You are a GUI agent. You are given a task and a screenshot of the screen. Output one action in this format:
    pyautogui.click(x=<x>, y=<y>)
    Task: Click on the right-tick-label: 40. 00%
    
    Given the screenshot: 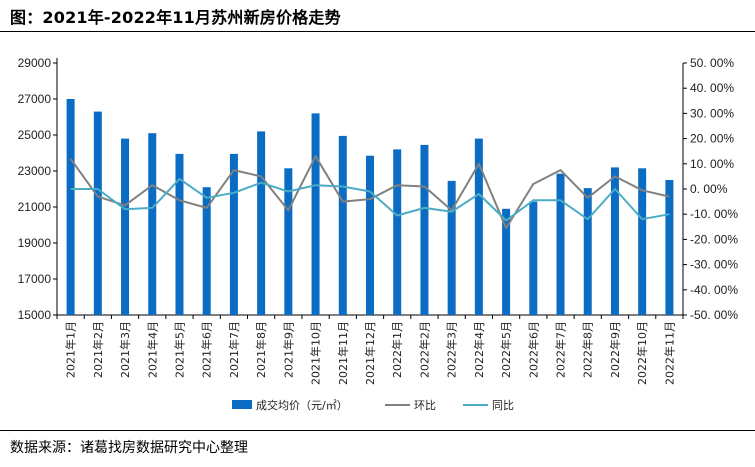 What is the action you would take?
    pyautogui.click(x=712, y=88)
    